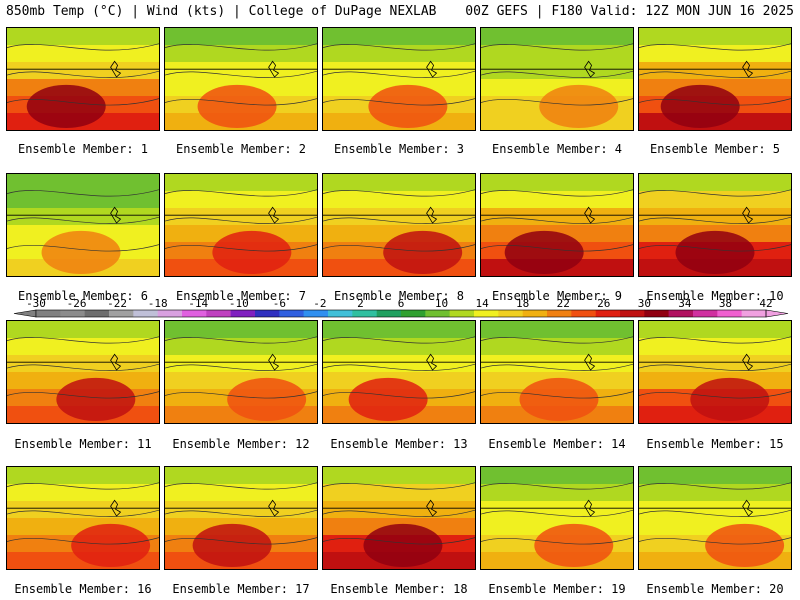 This screenshot has height=600, width=800. I want to click on colorbar-tick-label: -26, so click(77, 304).